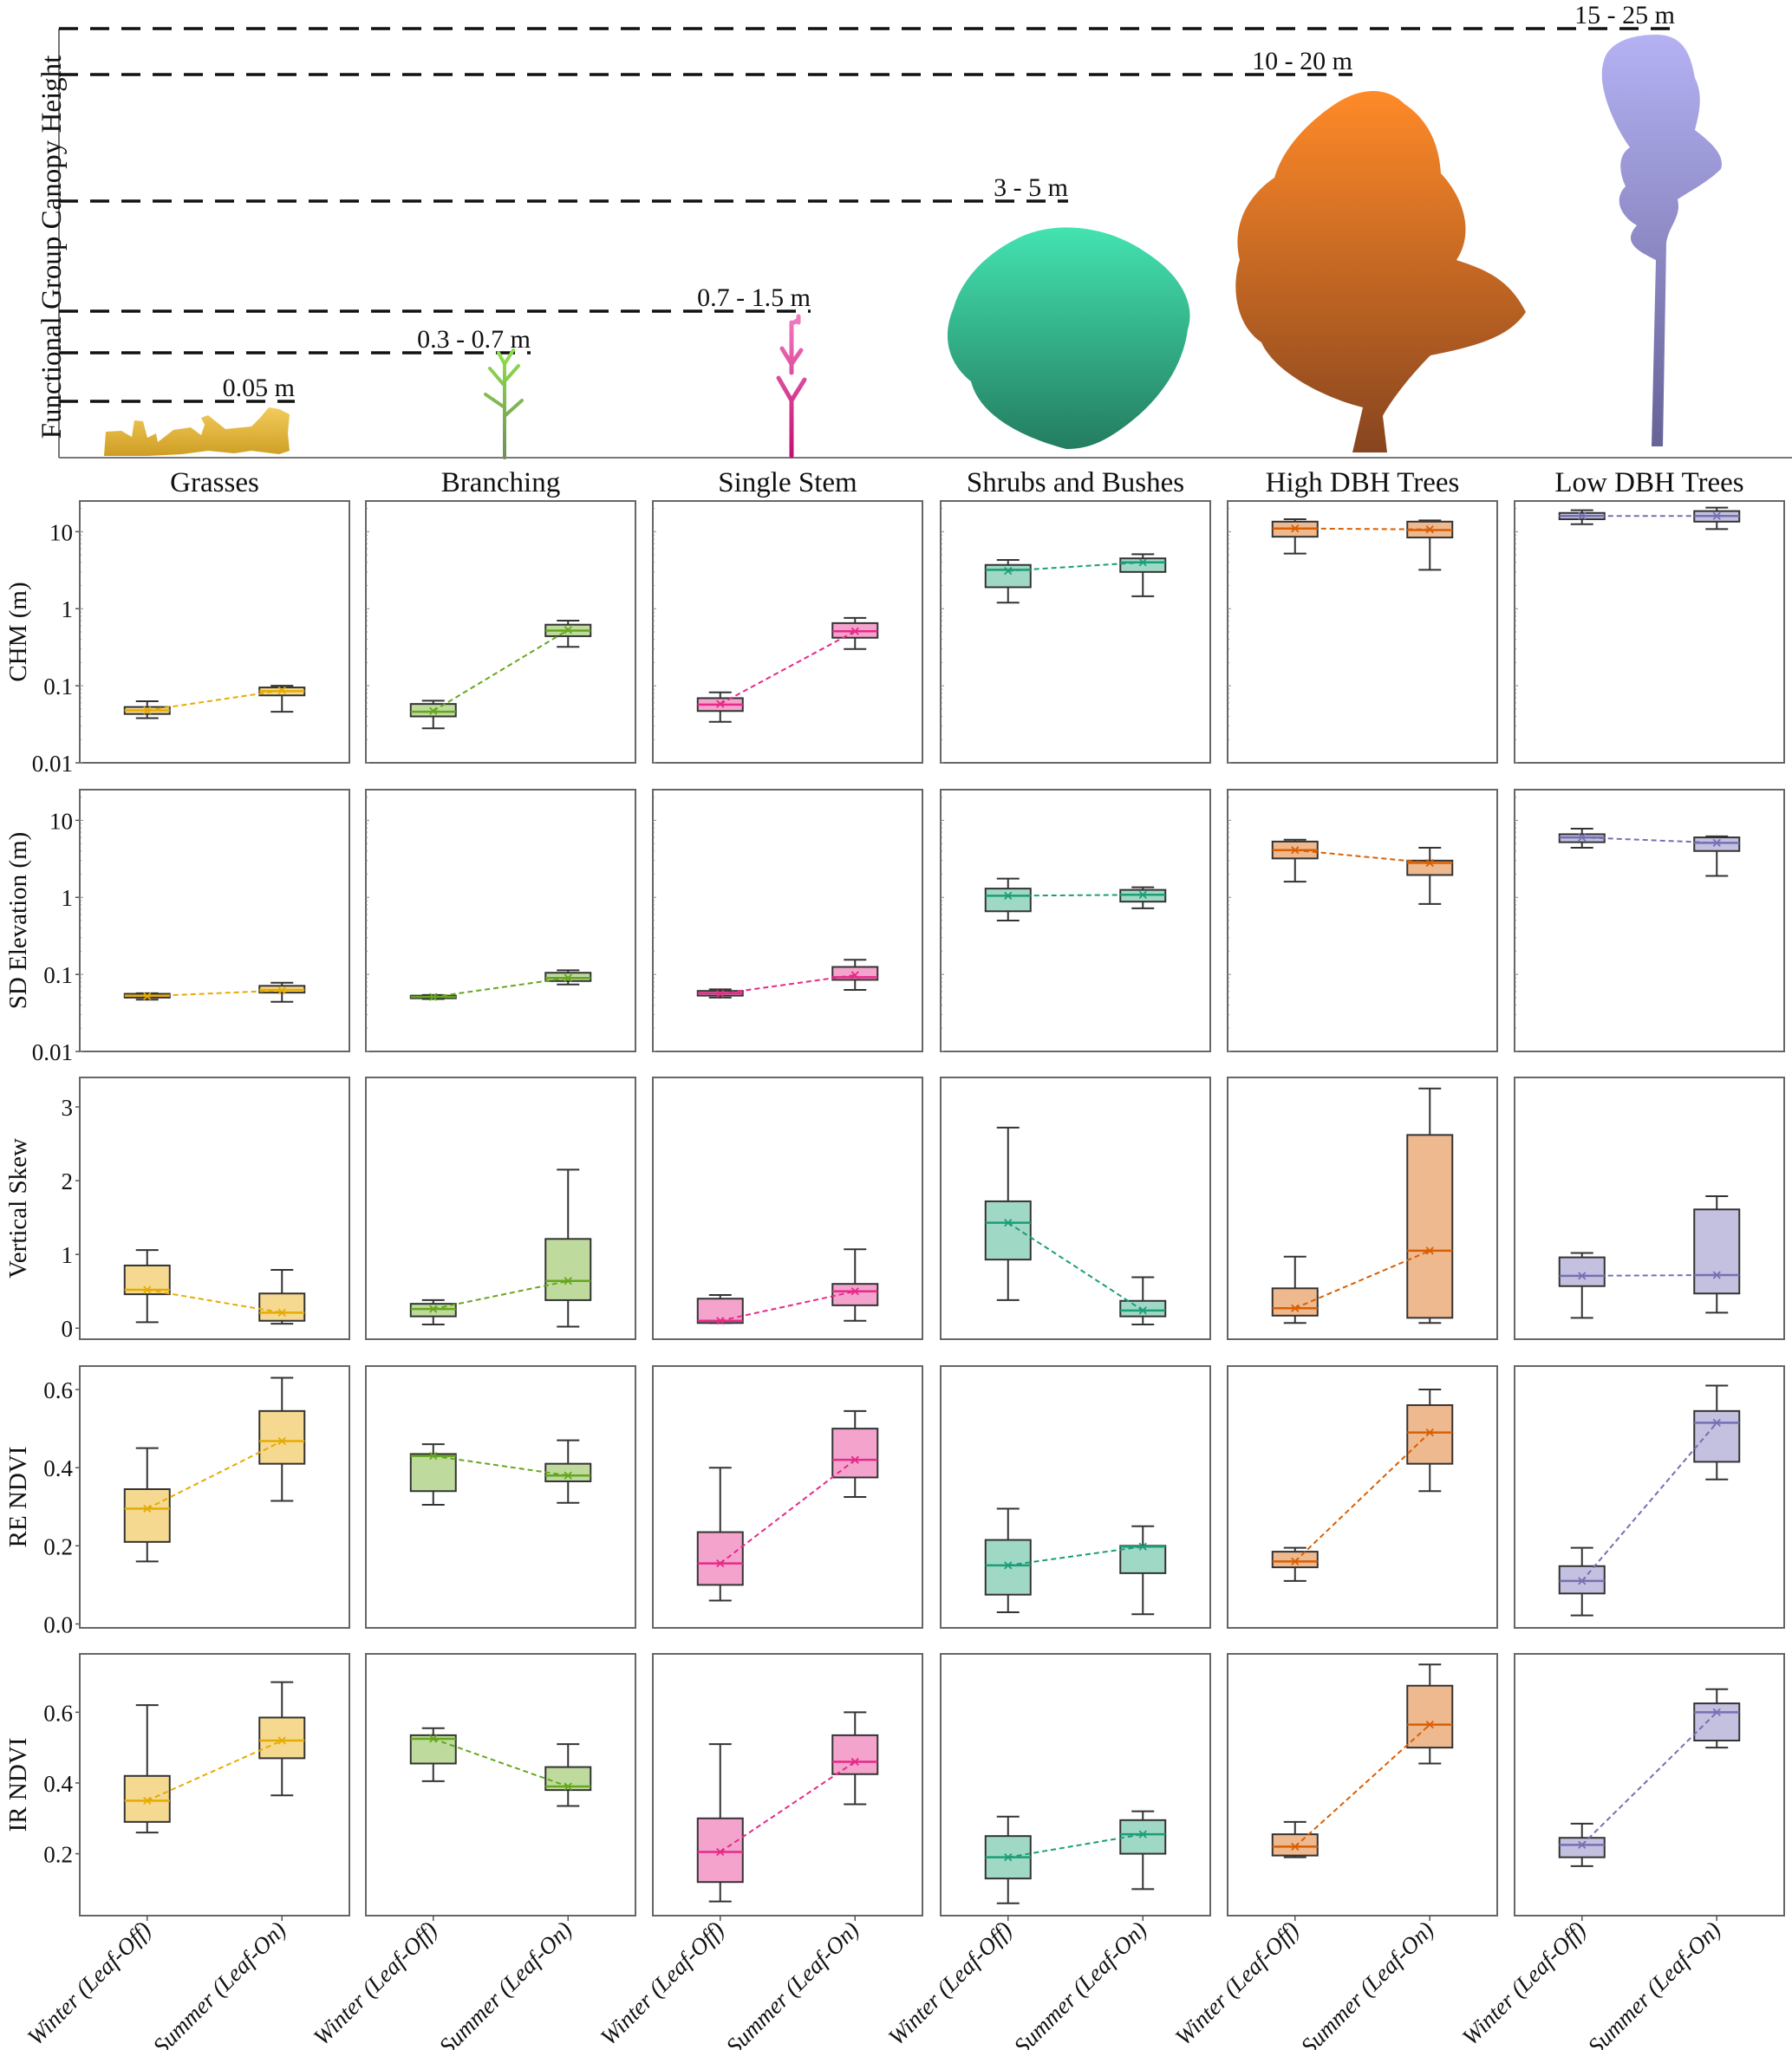  What do you see at coordinates (18, 921) in the screenshot?
I see `metric-label-sd-elevation-m: SD Elevation (m)` at bounding box center [18, 921].